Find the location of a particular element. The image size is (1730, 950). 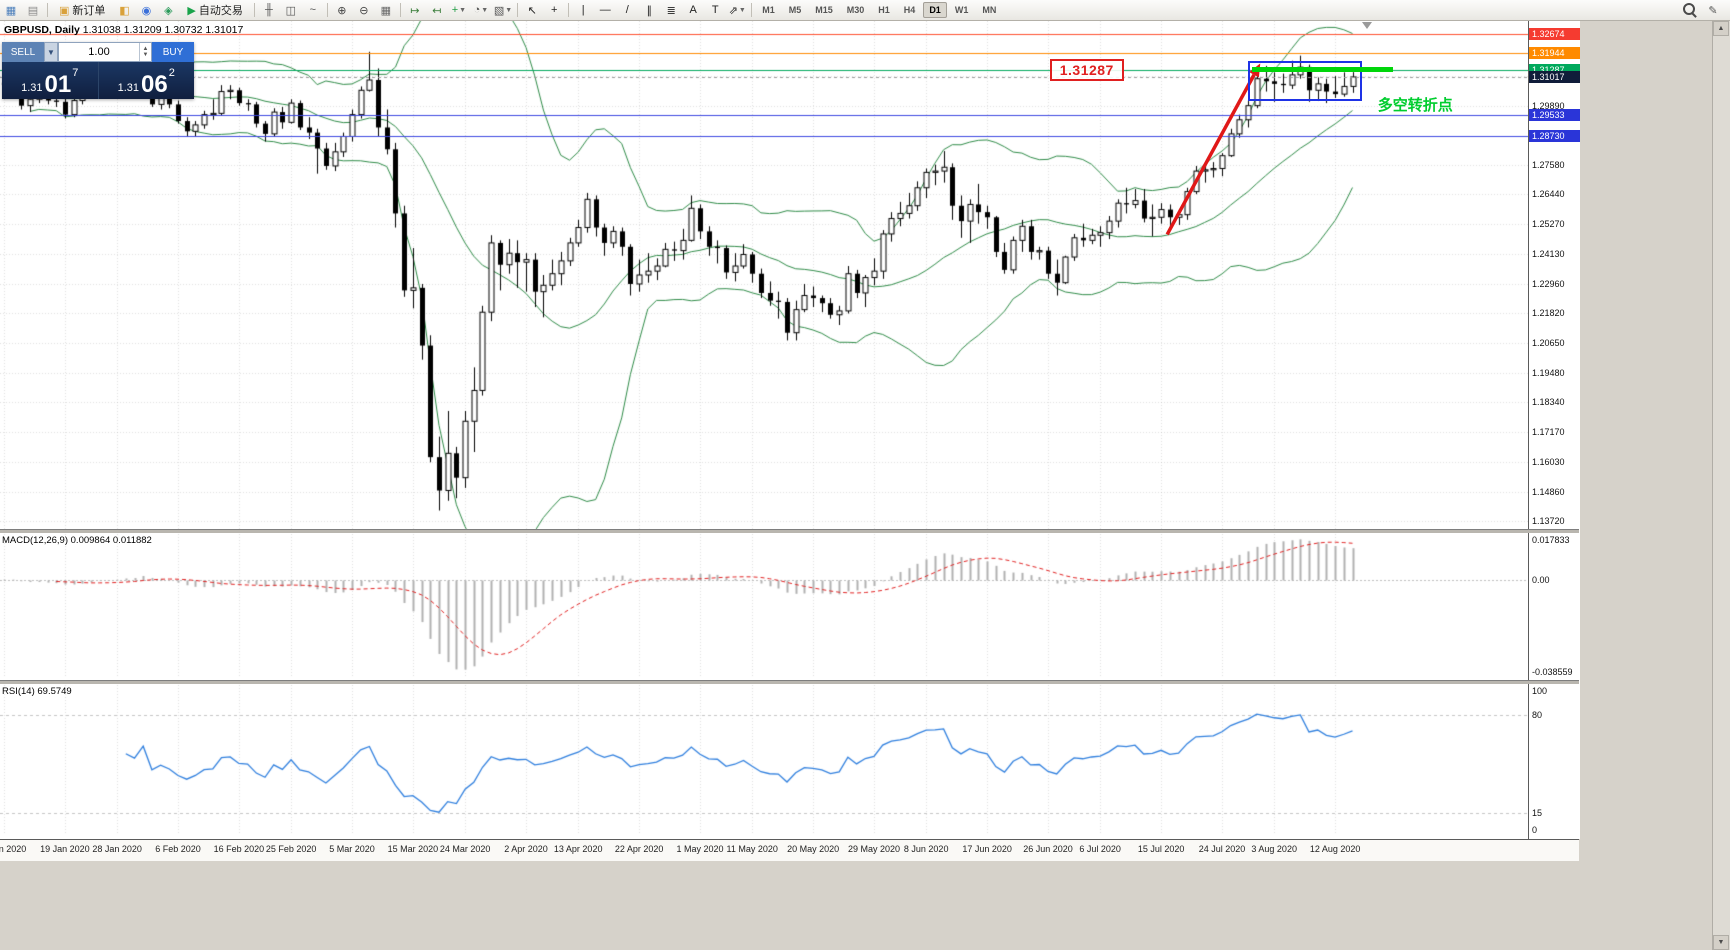

zoom-out-icon: ⊖ is located at coordinates (364, 10).